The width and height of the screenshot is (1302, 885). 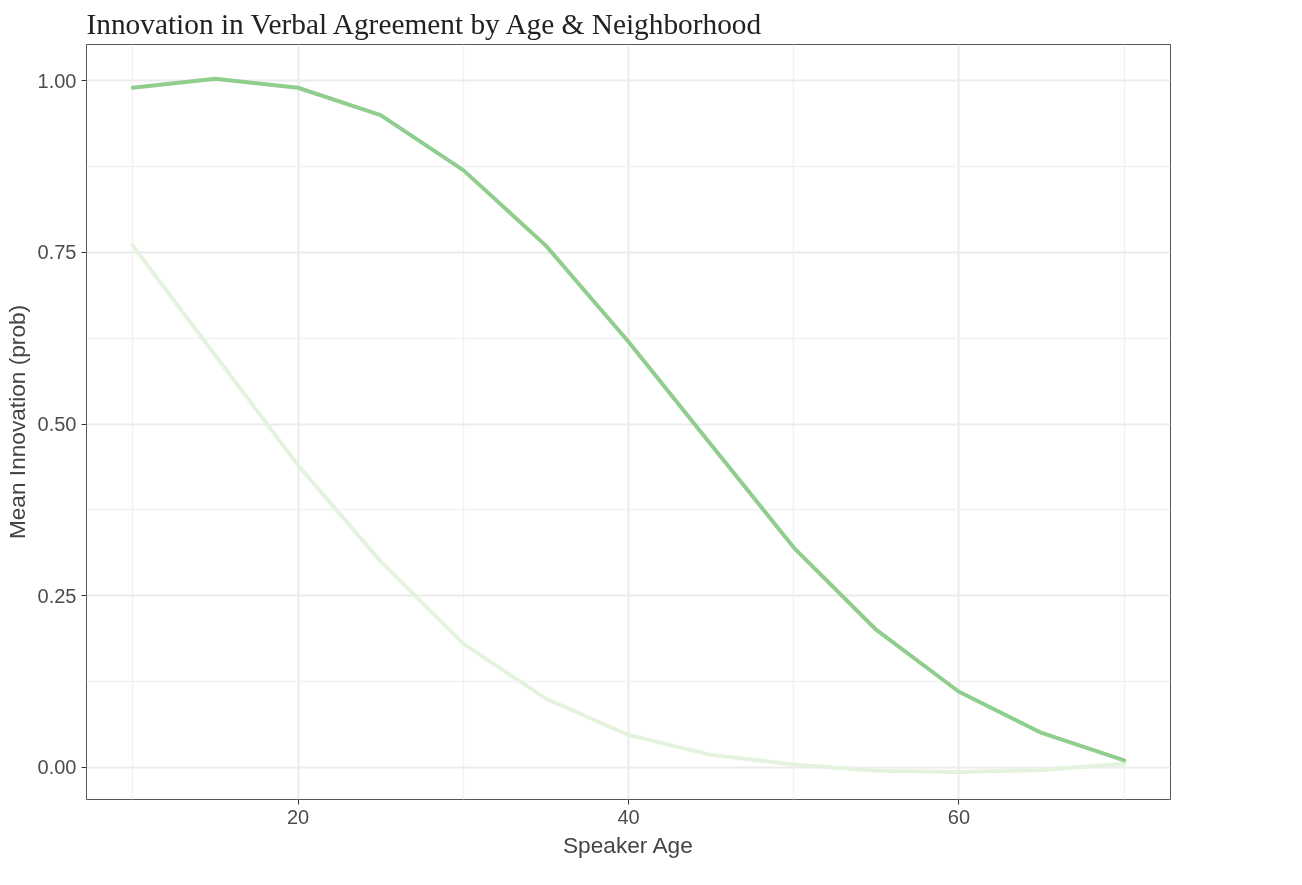 I want to click on x-axis-title: Speaker Age, so click(x=628, y=844).